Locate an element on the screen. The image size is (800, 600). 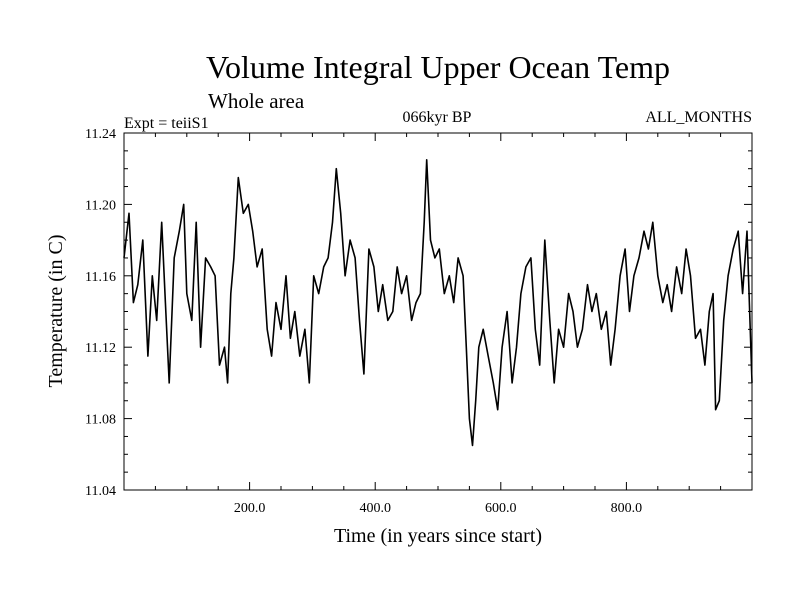
months-label: ALL_MONTHS is located at coordinates (698, 117).